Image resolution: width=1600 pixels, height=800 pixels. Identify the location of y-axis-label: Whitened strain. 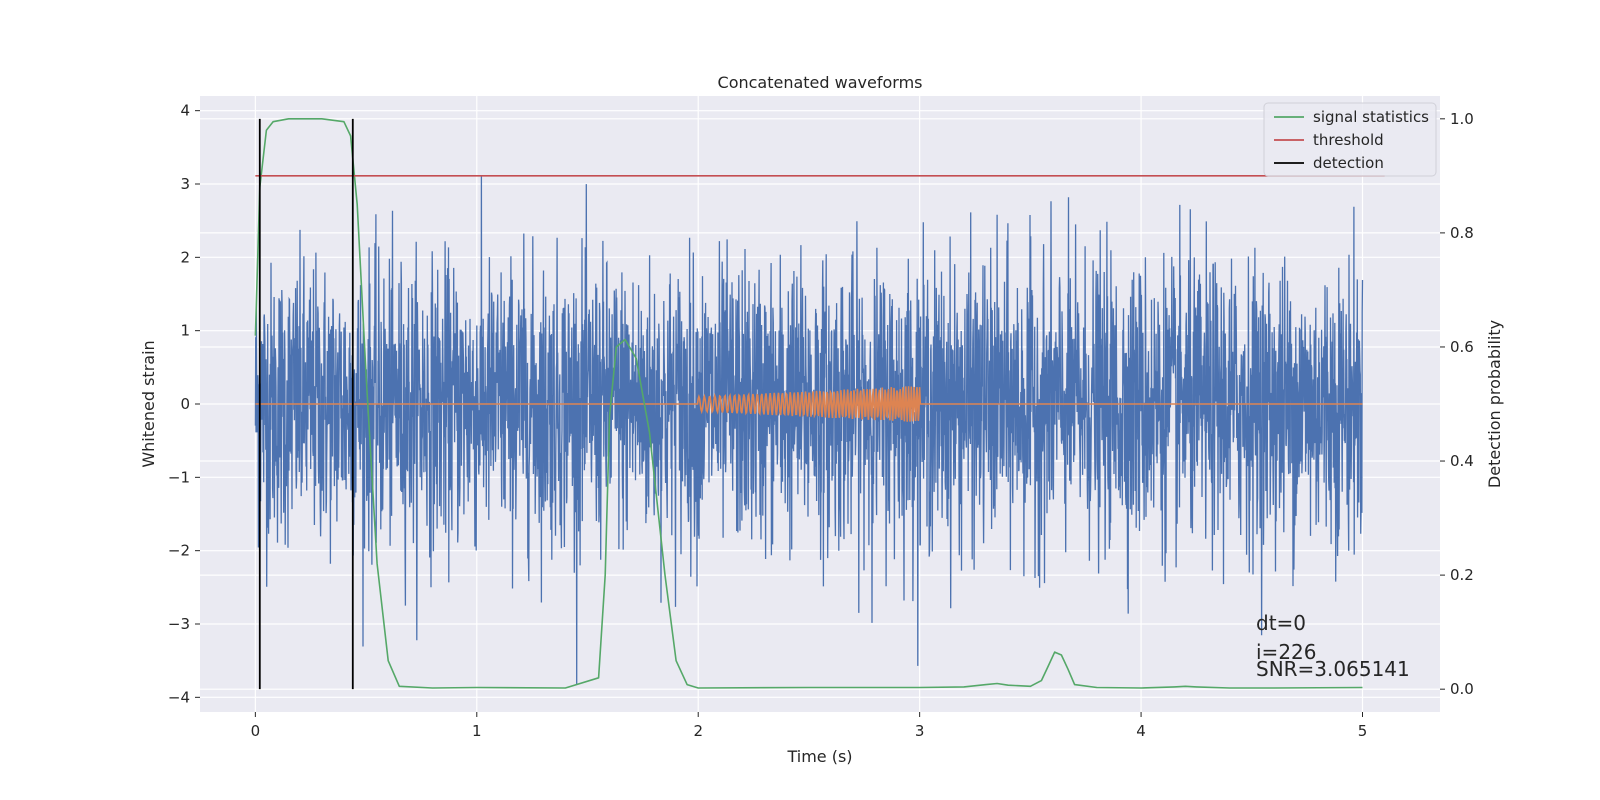
(148, 403).